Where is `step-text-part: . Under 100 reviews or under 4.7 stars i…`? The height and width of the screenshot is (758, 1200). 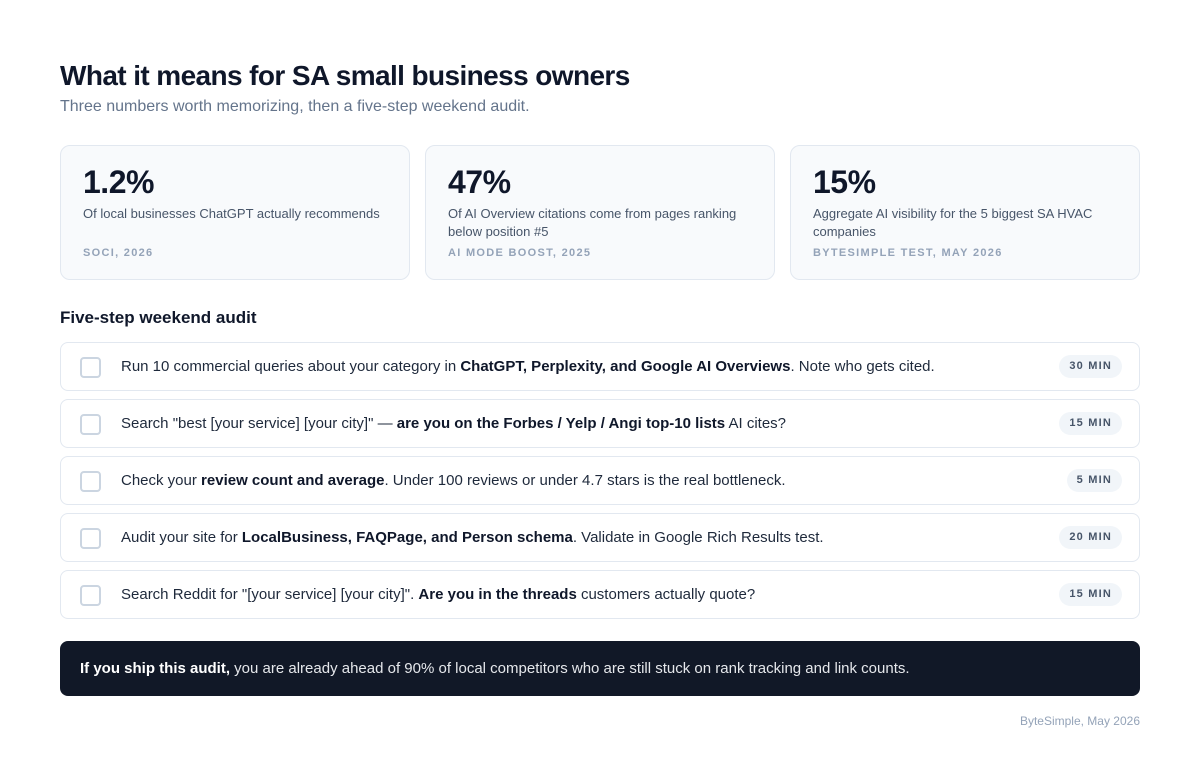
step-text-part: . Under 100 reviews or under 4.7 stars i… is located at coordinates (585, 480).